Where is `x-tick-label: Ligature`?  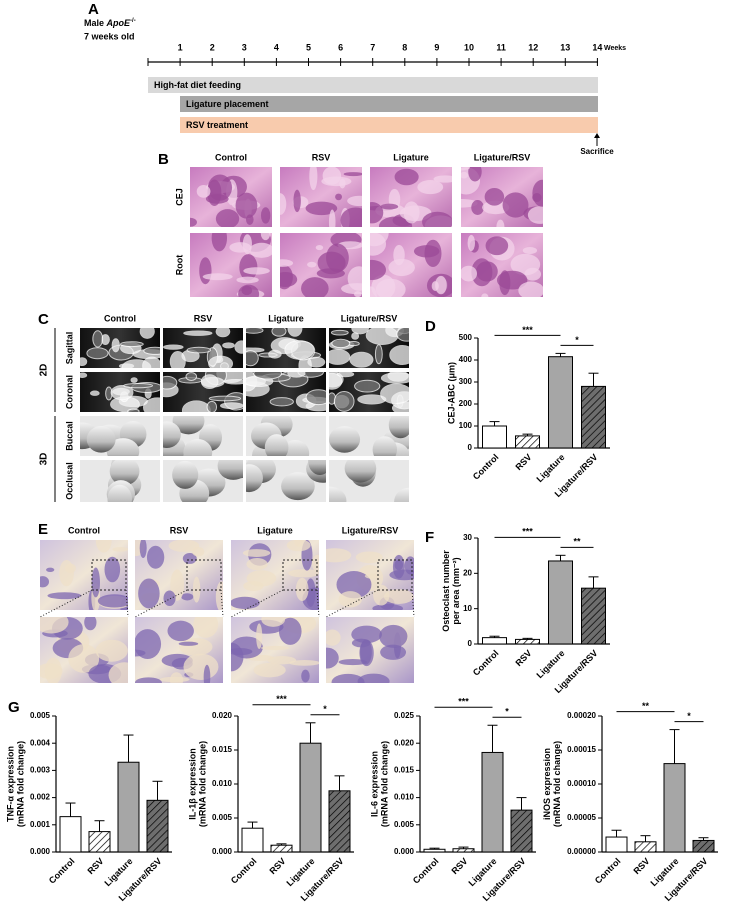 x-tick-label: Ligature is located at coordinates (550, 468).